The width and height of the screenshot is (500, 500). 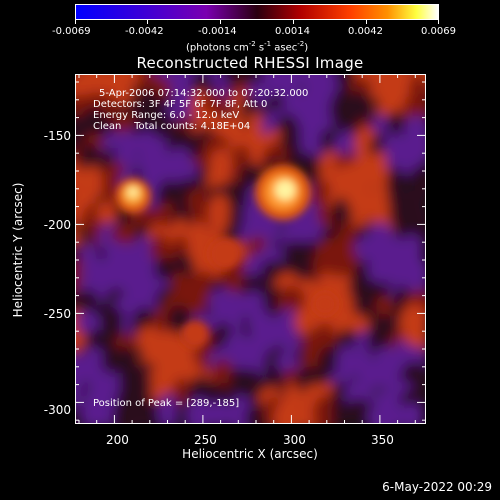 I want to click on y-tick-label: -150, so click(x=57, y=136).